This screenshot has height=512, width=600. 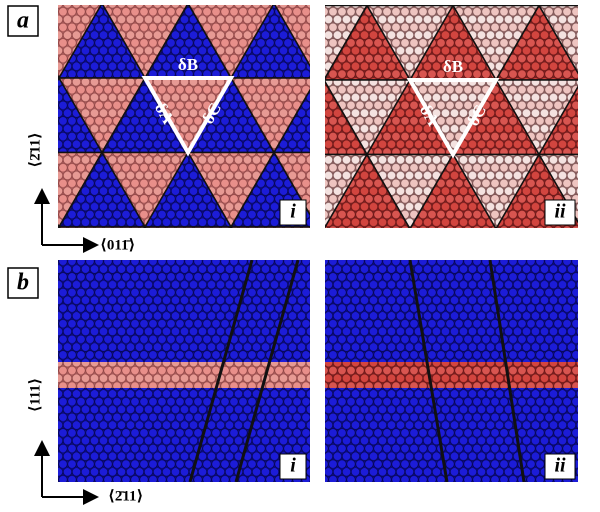 I want to click on axis-label: ⟨111⟩, so click(x=35, y=395).